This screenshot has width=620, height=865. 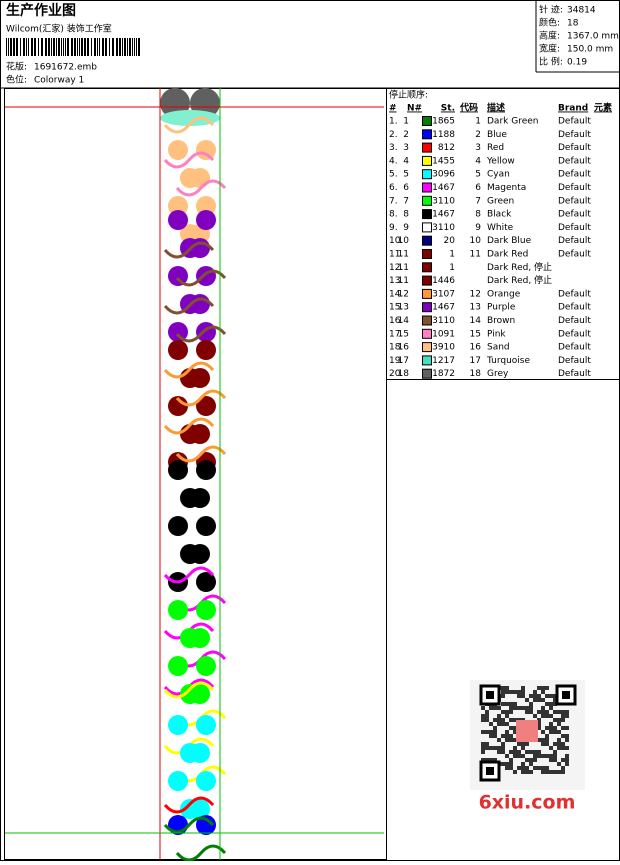 What do you see at coordinates (551, 62) in the screenshot?
I see `info-label: 比 例:` at bounding box center [551, 62].